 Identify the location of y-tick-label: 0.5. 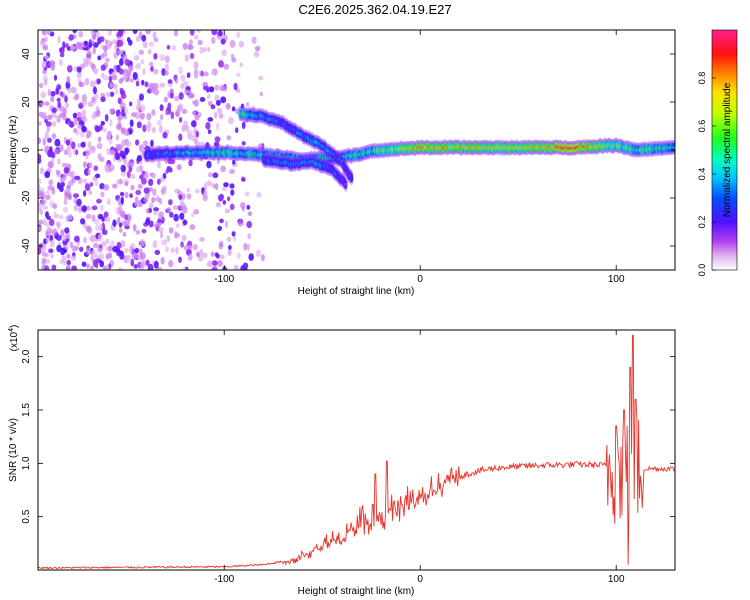
(26, 516).